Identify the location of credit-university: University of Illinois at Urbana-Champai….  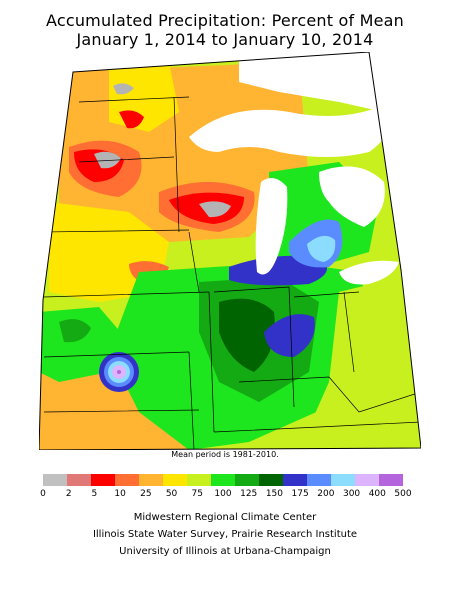
(225, 551).